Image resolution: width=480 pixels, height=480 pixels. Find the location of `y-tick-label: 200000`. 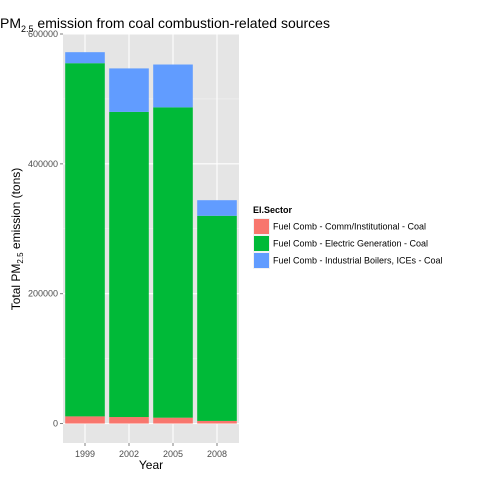

y-tick-label: 200000 is located at coordinates (43, 294).